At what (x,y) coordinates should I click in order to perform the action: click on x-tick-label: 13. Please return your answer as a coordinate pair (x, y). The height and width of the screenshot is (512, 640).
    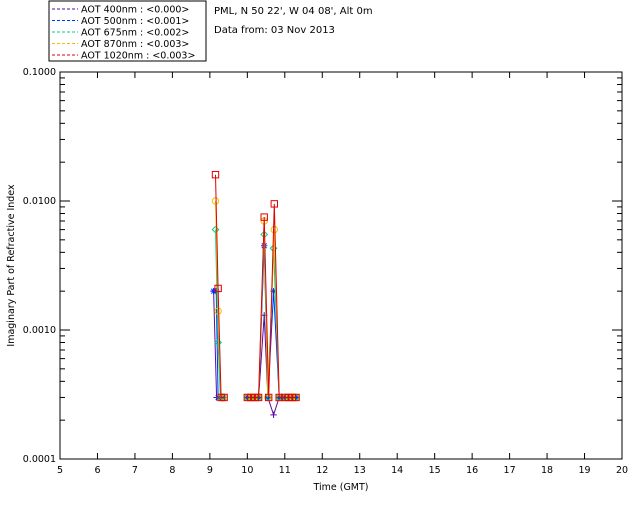
    Looking at the image, I should click on (360, 470).